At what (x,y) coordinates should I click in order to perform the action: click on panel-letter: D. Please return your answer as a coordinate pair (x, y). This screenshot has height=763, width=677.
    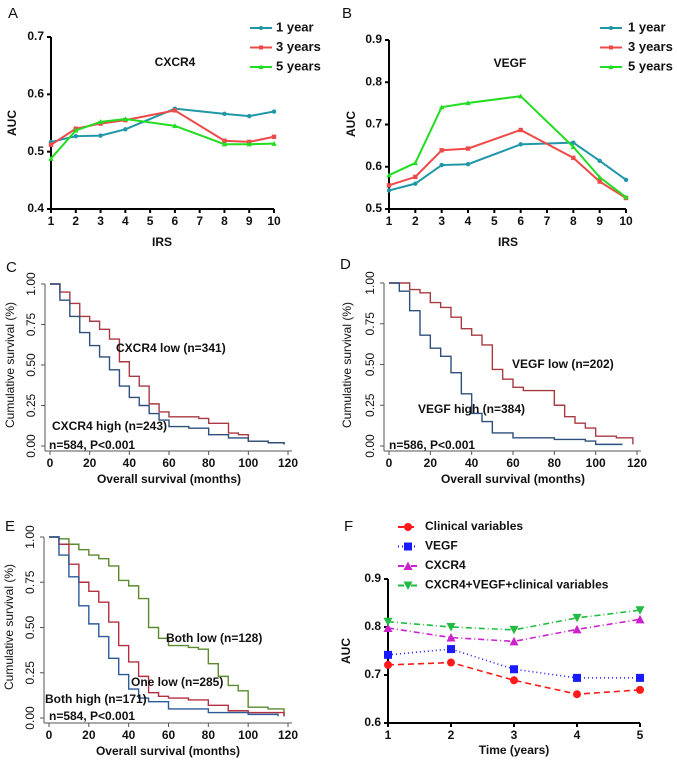
    Looking at the image, I should click on (345, 264).